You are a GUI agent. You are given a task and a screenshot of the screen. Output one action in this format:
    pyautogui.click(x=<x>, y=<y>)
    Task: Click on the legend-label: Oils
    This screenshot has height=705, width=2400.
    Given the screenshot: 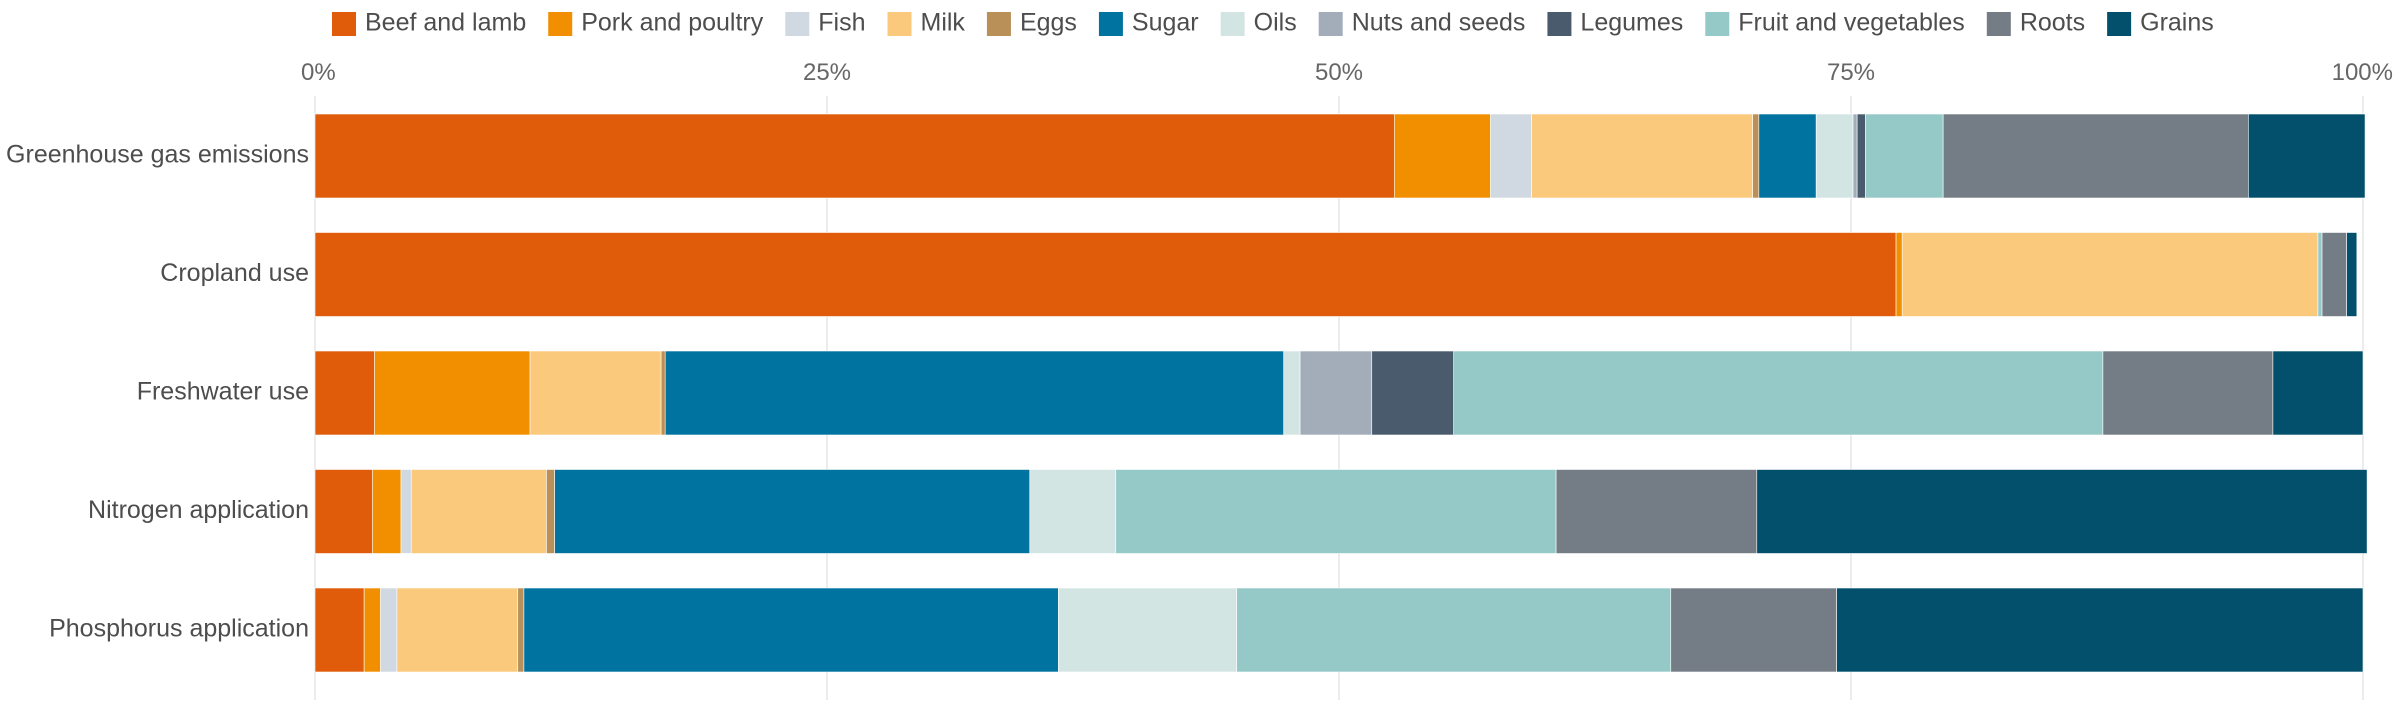 What is the action you would take?
    pyautogui.click(x=1275, y=23)
    